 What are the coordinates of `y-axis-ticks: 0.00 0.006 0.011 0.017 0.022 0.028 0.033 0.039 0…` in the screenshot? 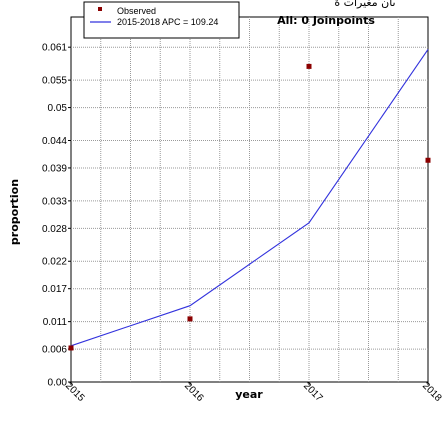 It's located at (56, 216).